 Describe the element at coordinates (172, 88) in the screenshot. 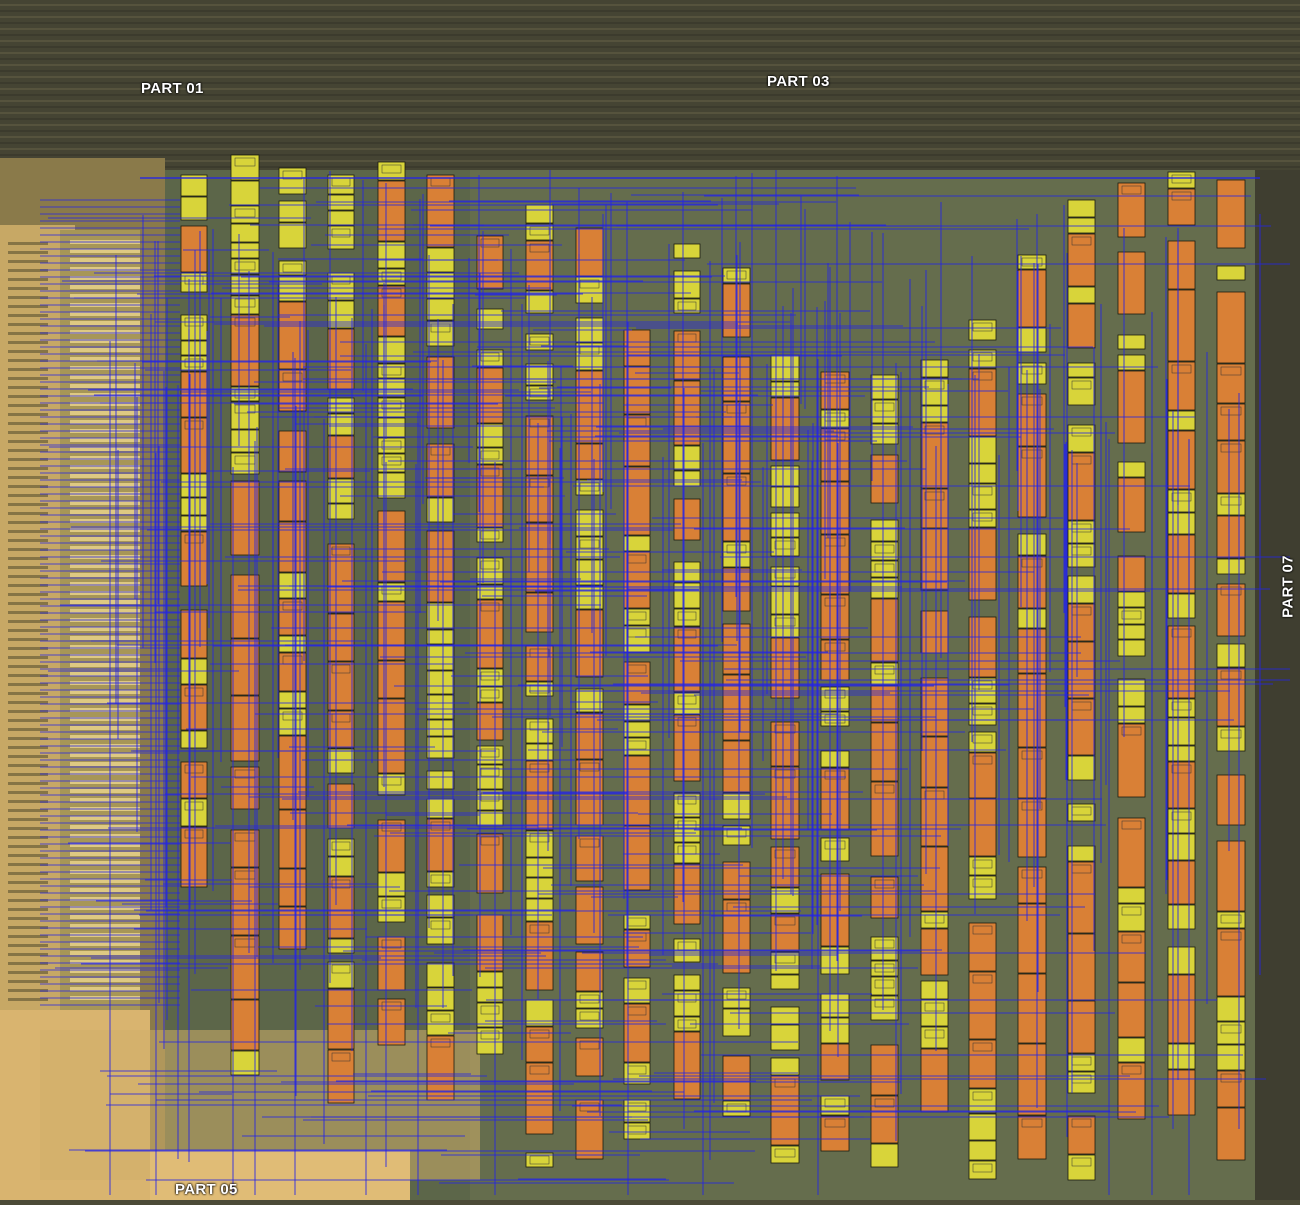

I see `part-01-label: PART 01` at that location.